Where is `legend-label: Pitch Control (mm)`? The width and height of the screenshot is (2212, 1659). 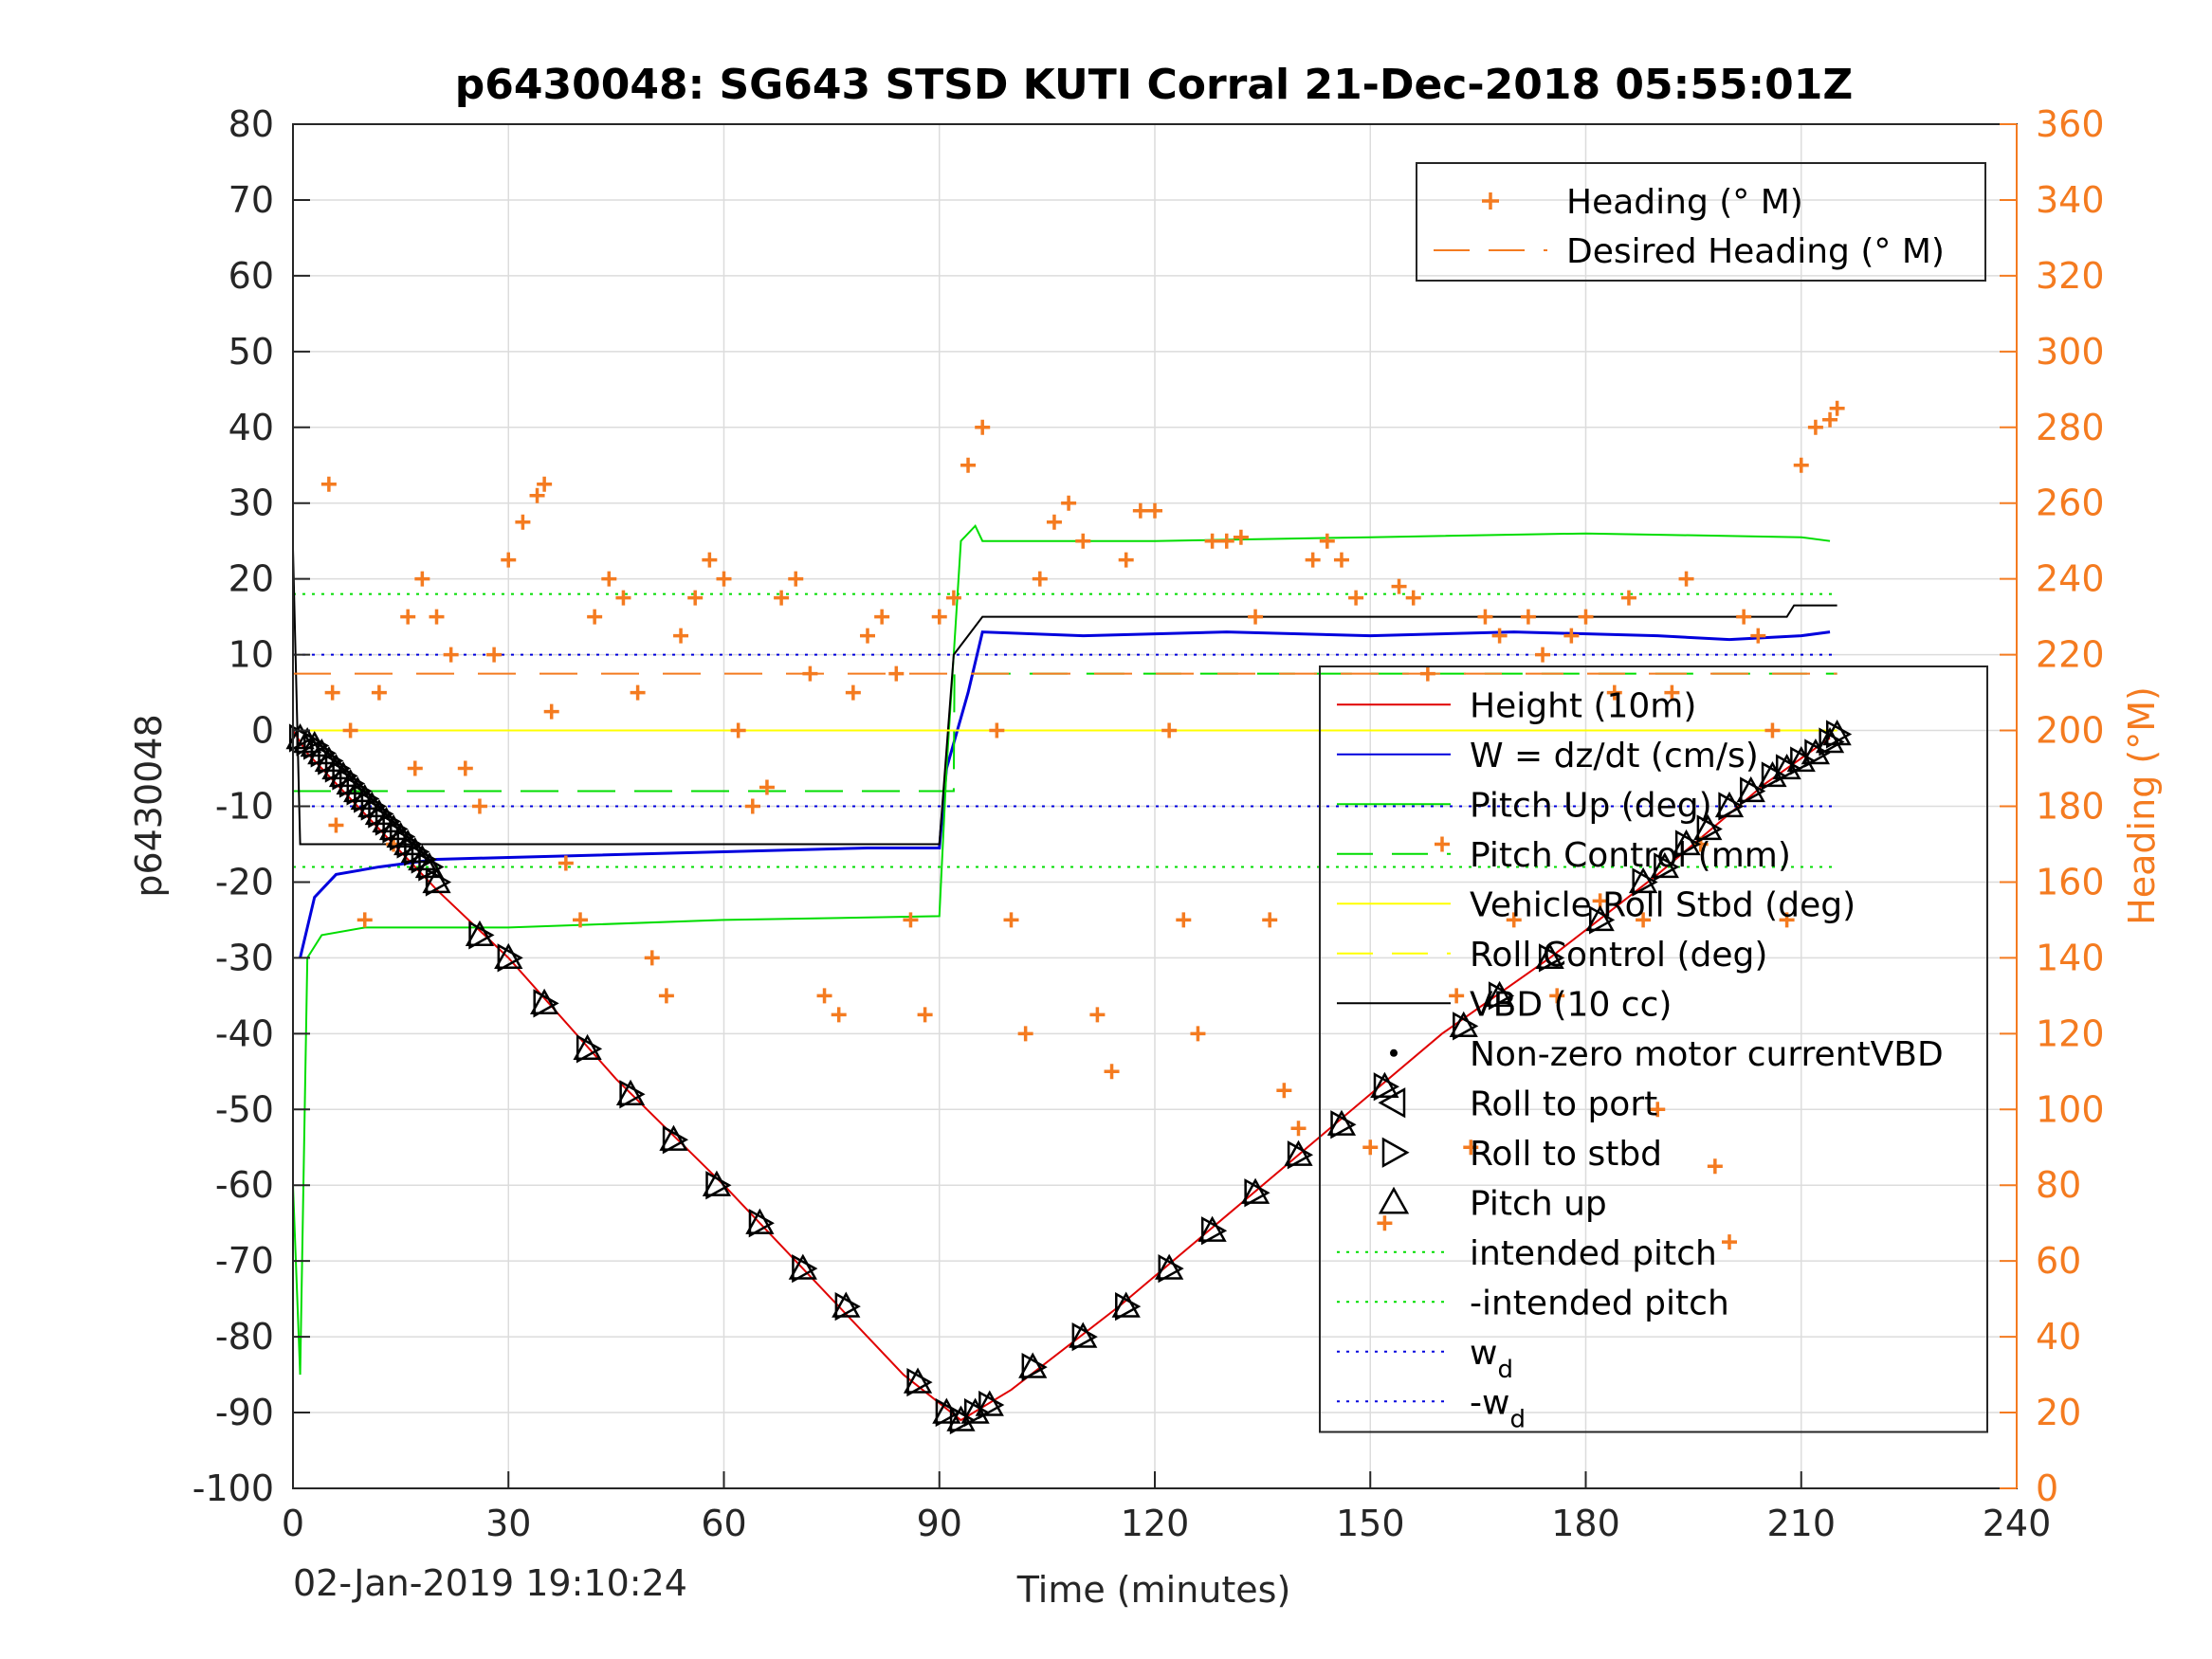
legend-label: Pitch Control (mm) is located at coordinates (1630, 855).